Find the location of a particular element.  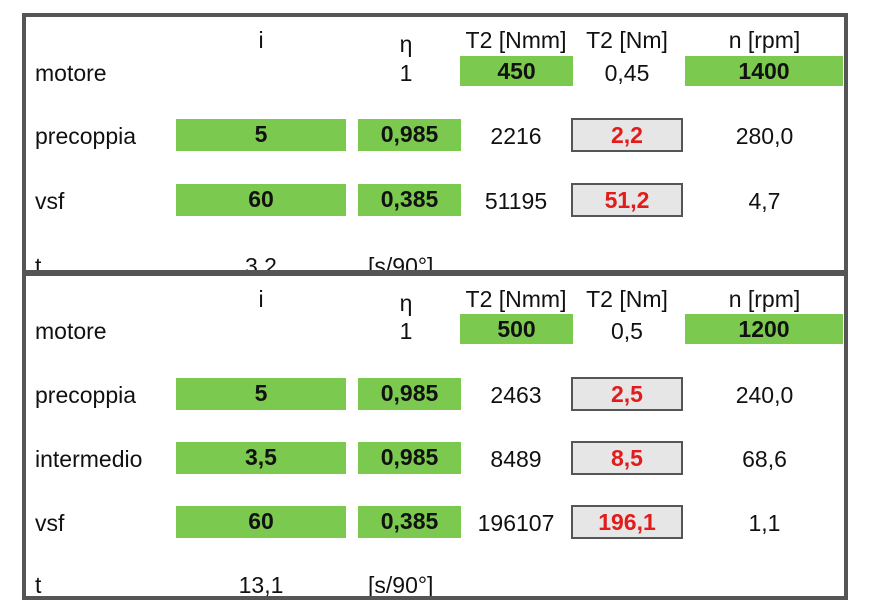

t2-nm-value: 0,45 is located at coordinates (627, 73).